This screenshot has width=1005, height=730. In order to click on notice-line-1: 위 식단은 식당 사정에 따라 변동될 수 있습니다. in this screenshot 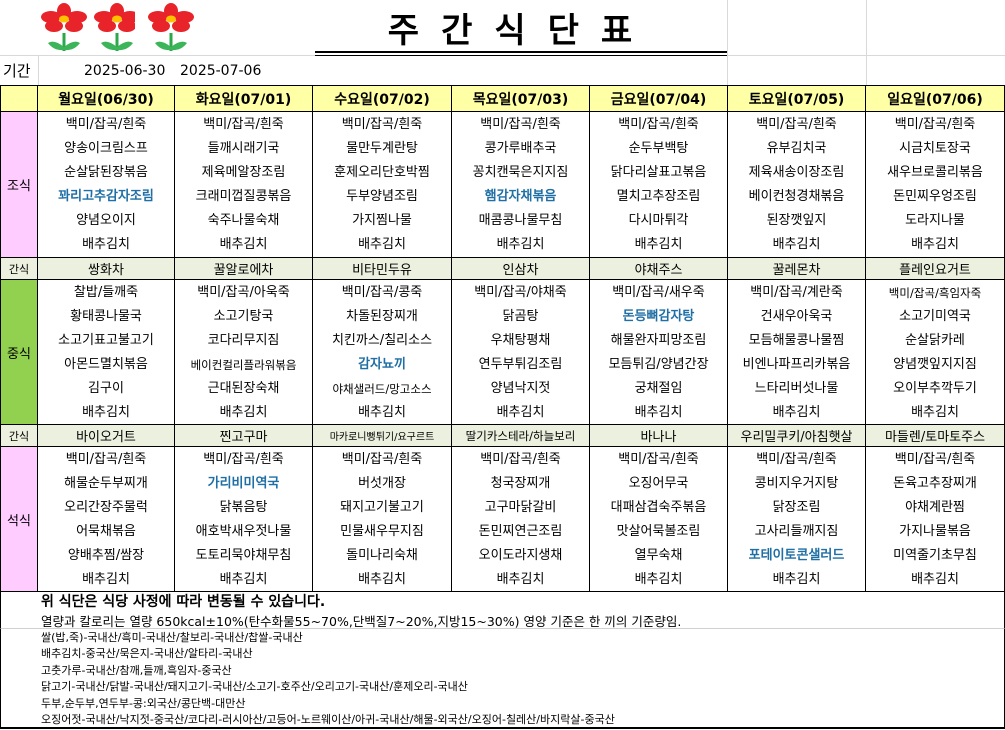, I will do `click(183, 601)`.